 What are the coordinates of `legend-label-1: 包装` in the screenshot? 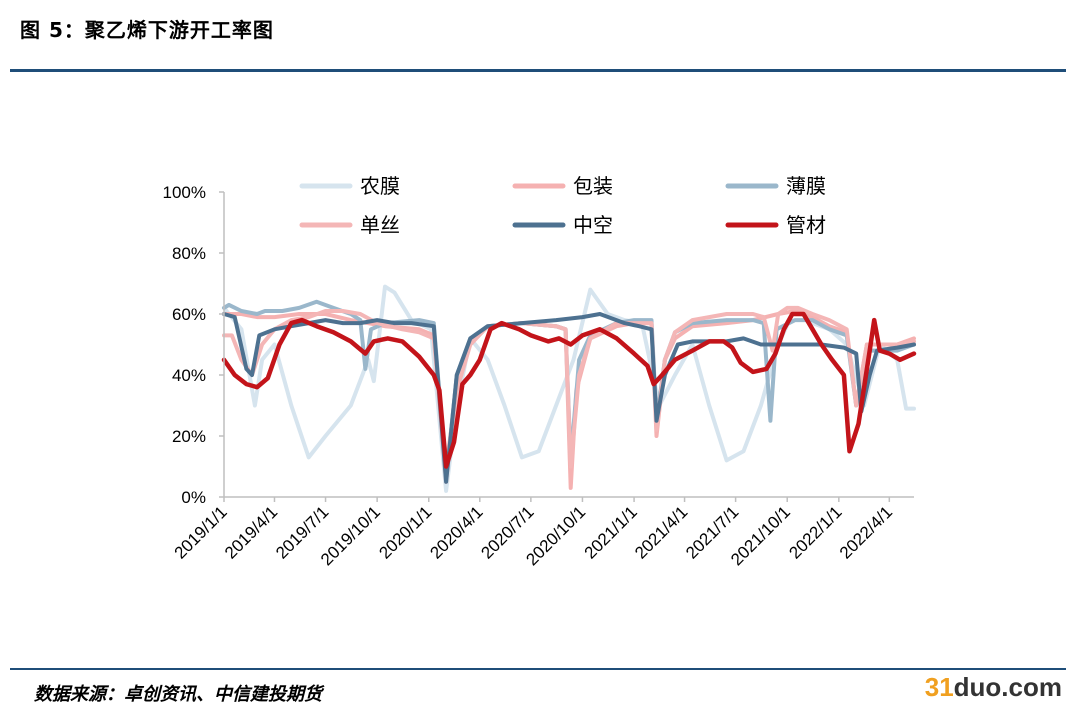 It's located at (593, 186).